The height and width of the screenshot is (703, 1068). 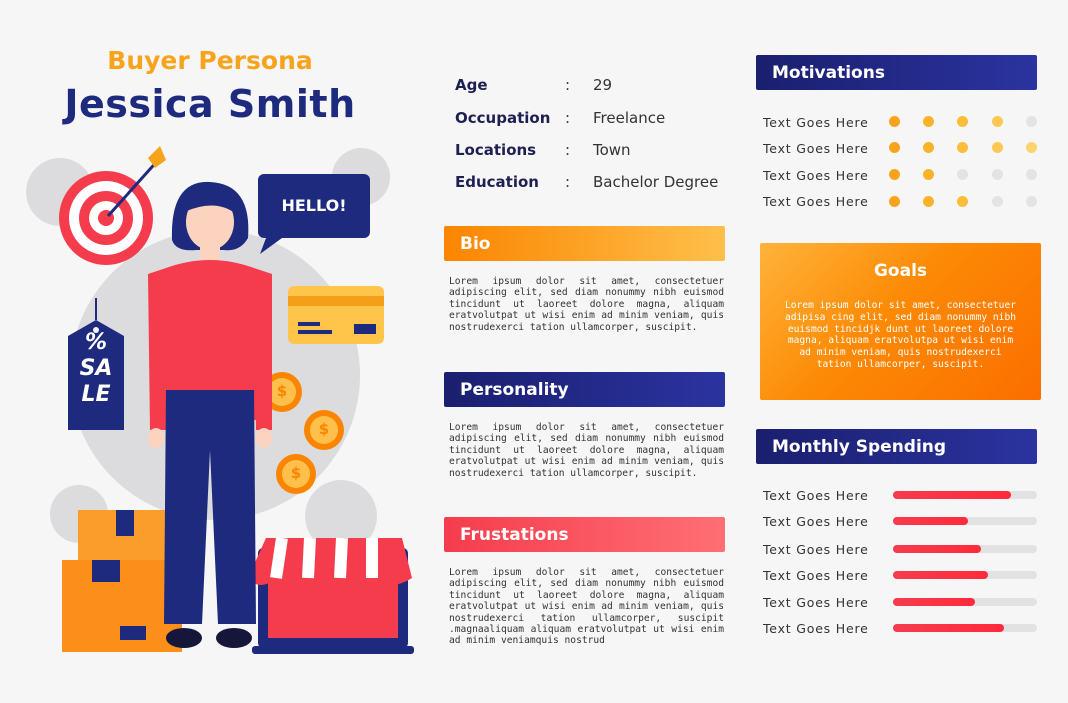 What do you see at coordinates (896, 446) in the screenshot?
I see `monthly-spending-header: Monthly Spending` at bounding box center [896, 446].